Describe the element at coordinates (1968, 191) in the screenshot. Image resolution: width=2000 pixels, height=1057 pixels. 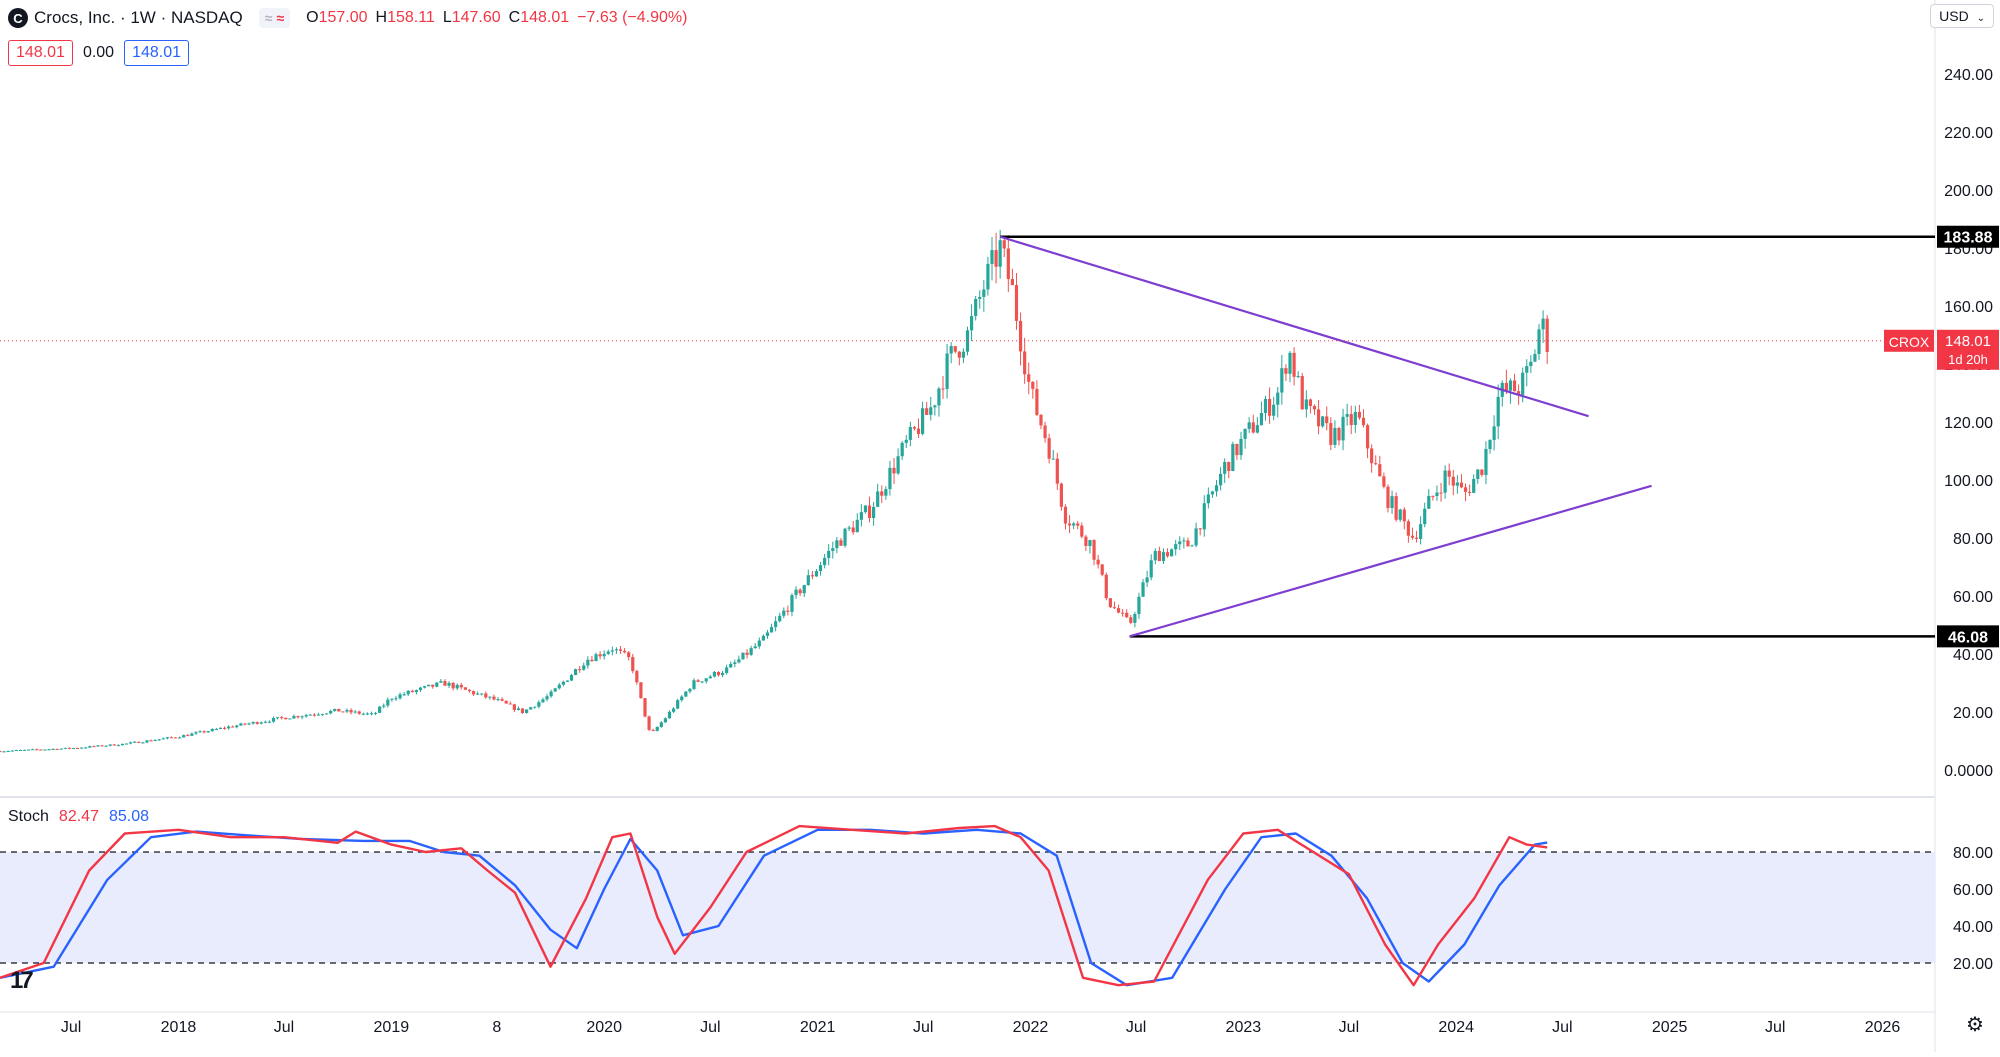
I see `price-tick-label: 200.00` at that location.